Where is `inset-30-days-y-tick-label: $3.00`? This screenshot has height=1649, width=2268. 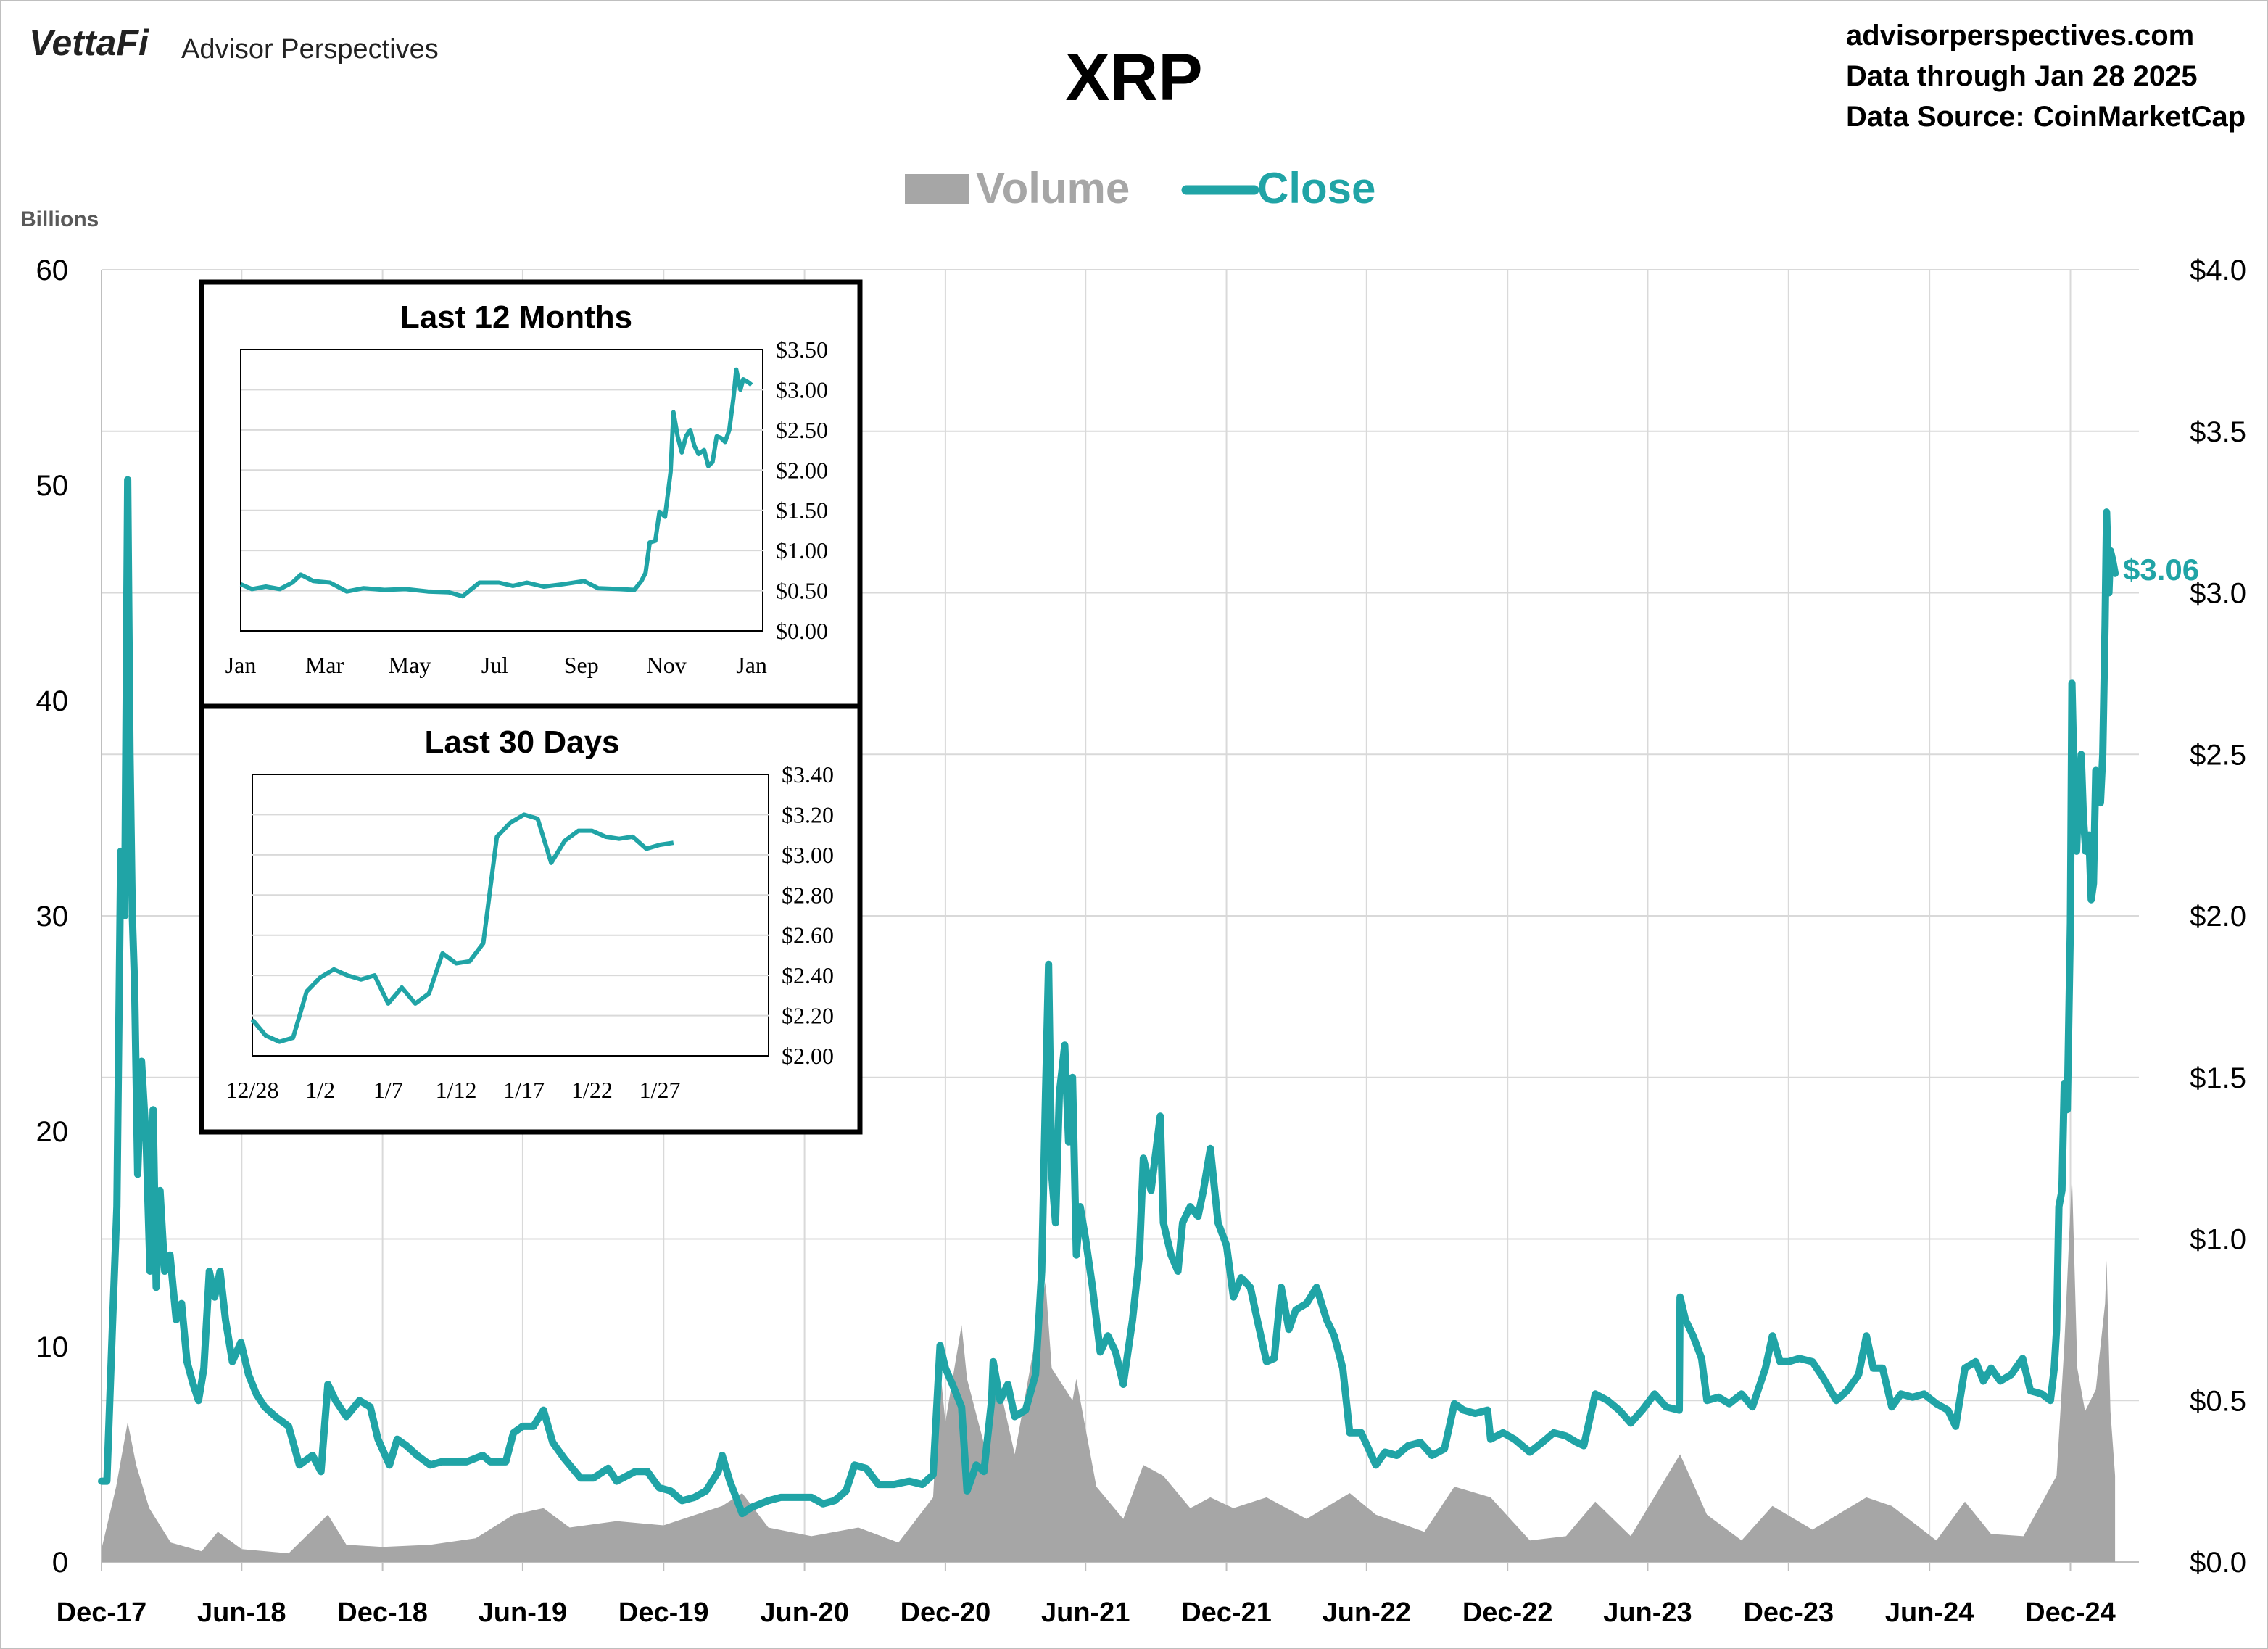
inset-30-days-y-tick-label: $3.00 is located at coordinates (808, 855).